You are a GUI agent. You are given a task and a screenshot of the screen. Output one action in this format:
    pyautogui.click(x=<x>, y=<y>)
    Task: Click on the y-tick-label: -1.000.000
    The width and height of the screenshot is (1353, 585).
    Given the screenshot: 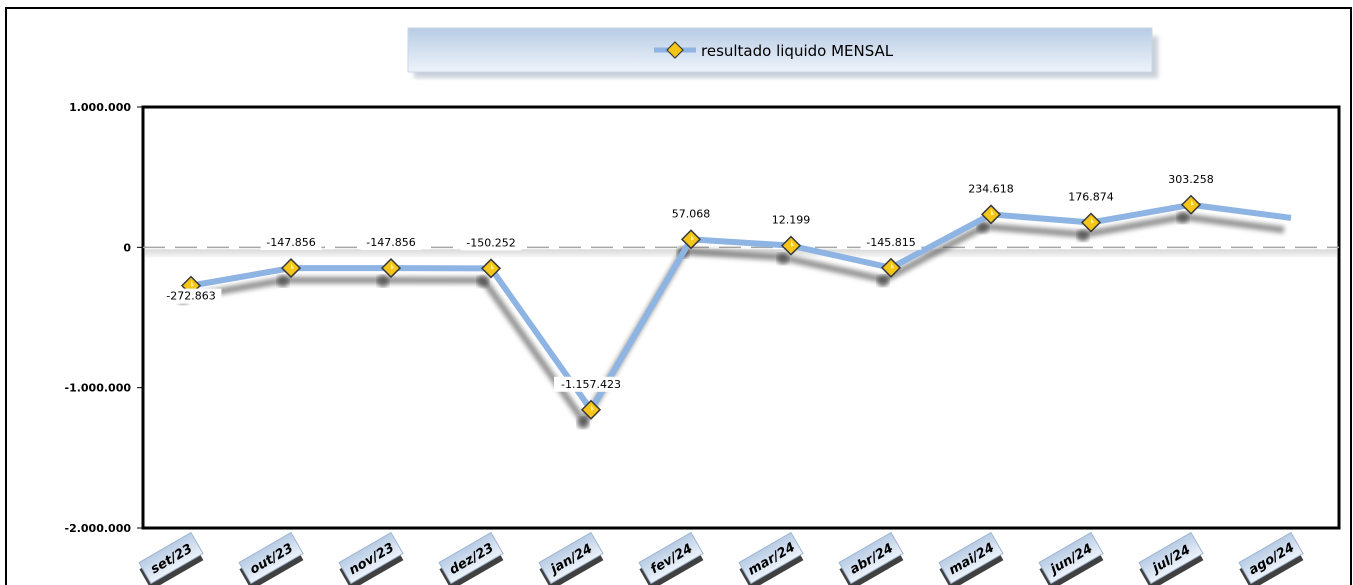 What is the action you would take?
    pyautogui.click(x=98, y=388)
    